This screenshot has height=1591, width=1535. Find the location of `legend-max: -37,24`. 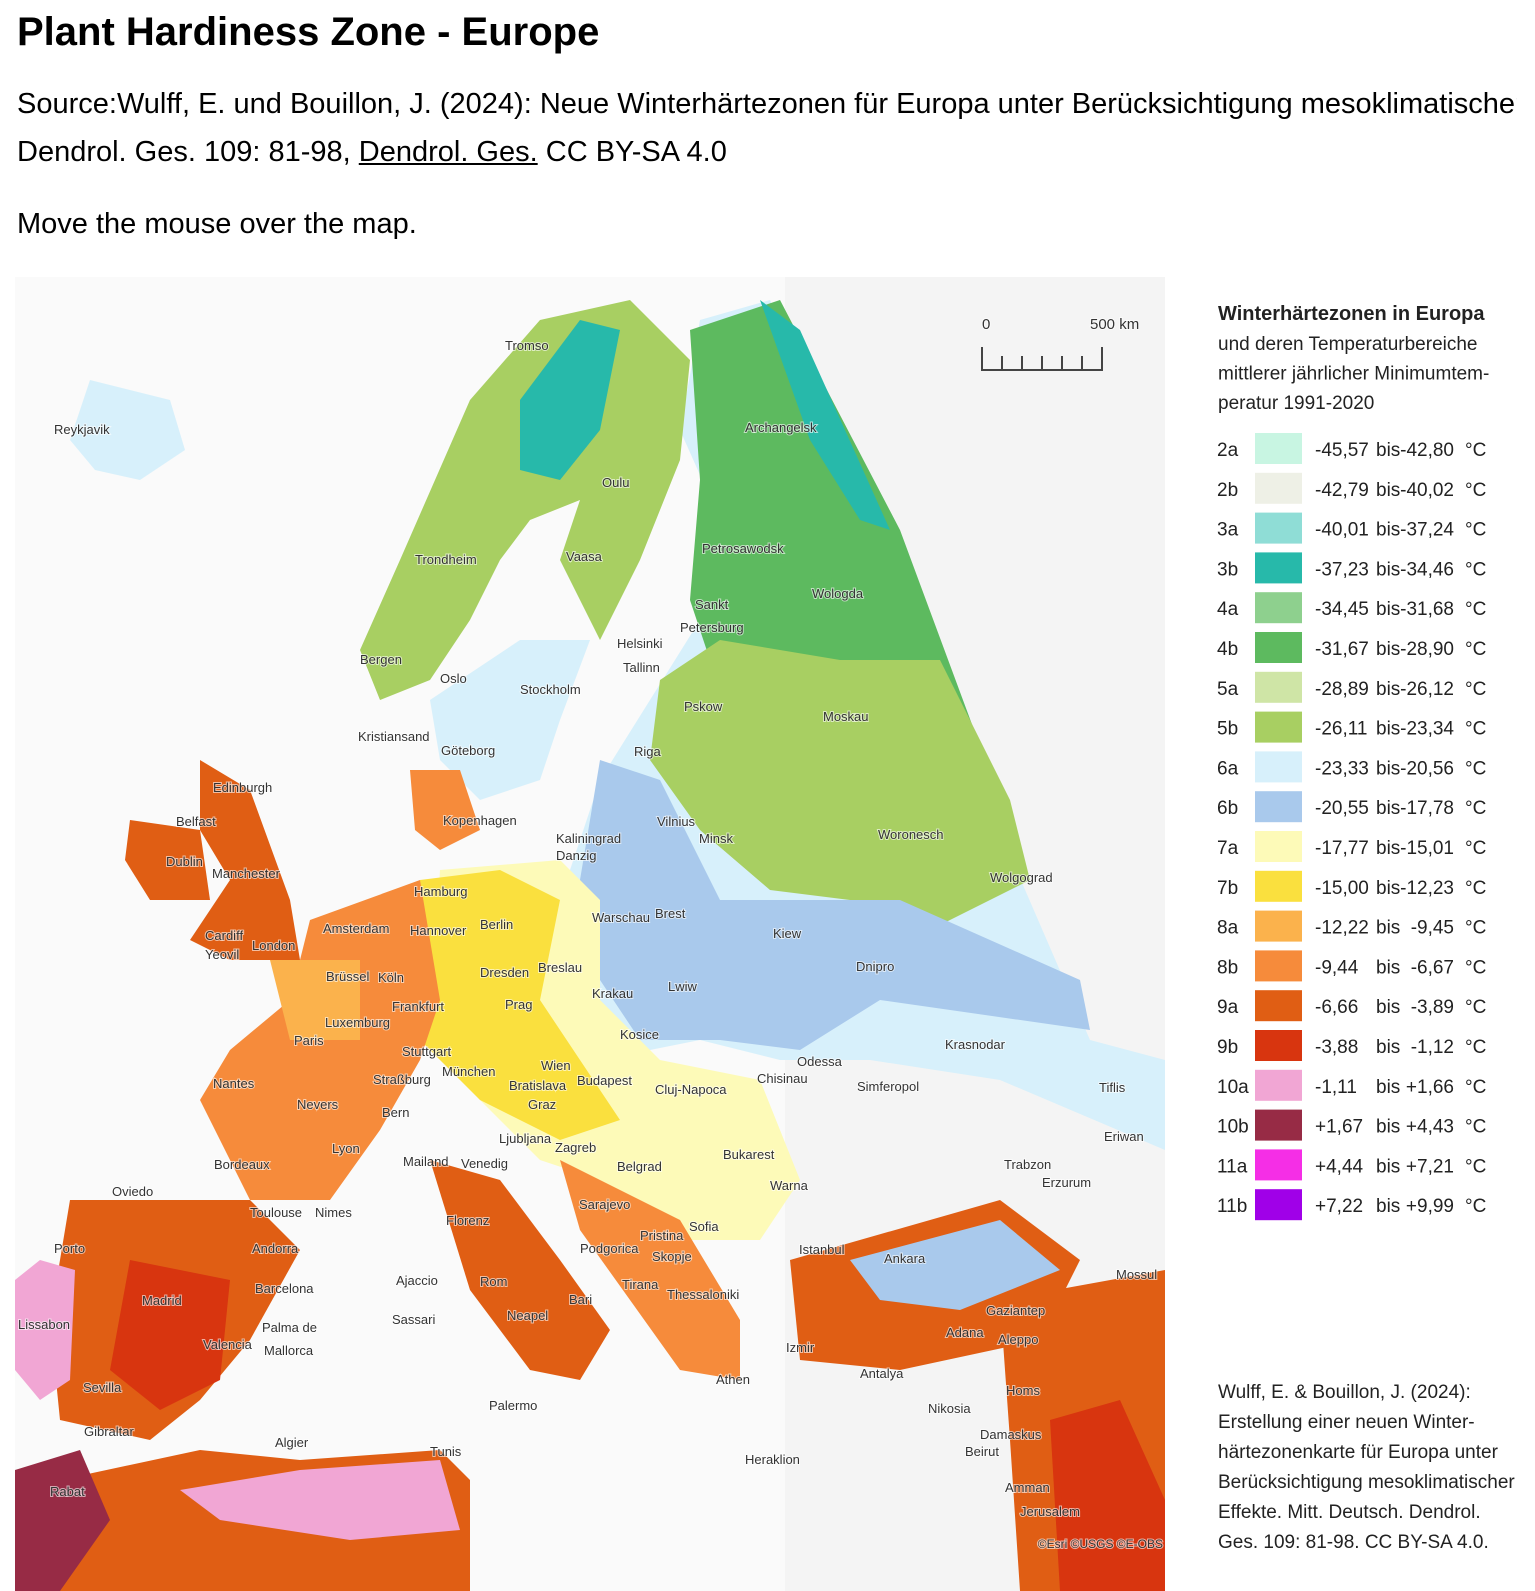

legend-max: -37,24 is located at coordinates (1427, 530).